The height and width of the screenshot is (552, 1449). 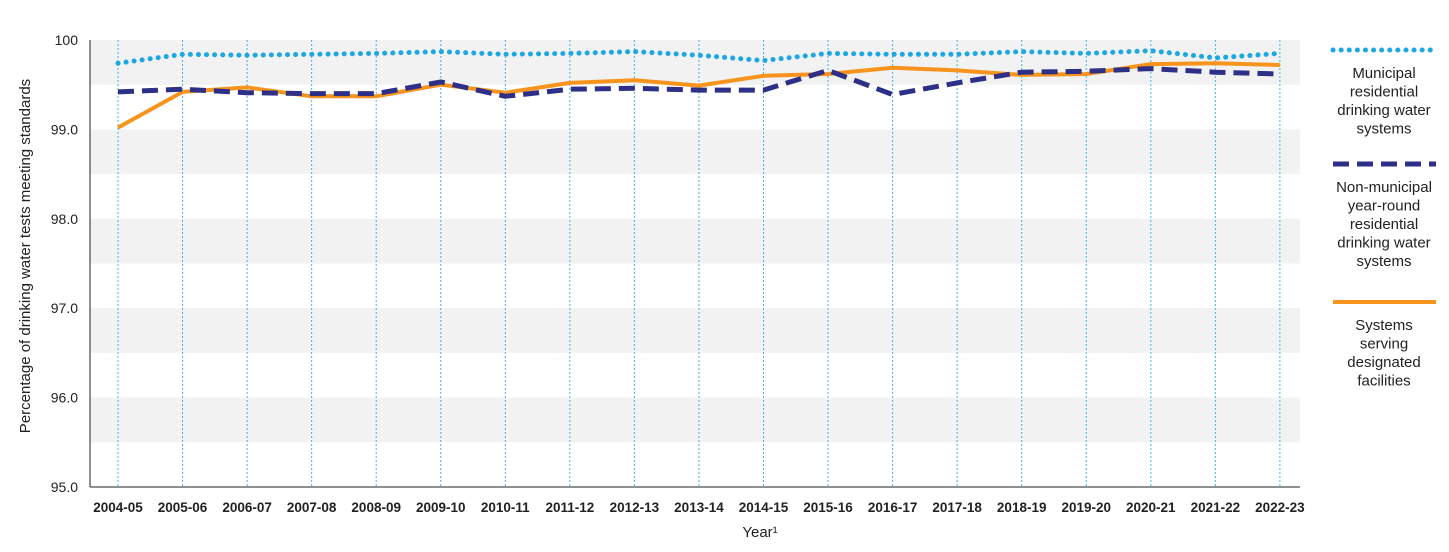 What do you see at coordinates (441, 507) in the screenshot?
I see `x-tick-label: 2009-10` at bounding box center [441, 507].